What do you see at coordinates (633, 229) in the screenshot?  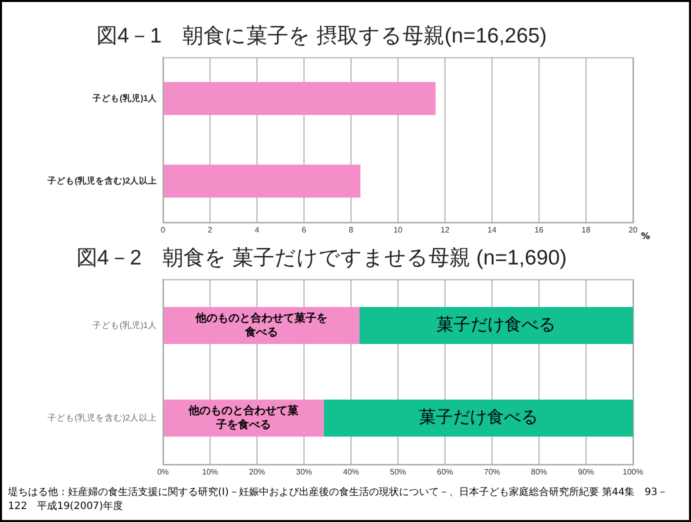 I see `x-tick-label: 20` at bounding box center [633, 229].